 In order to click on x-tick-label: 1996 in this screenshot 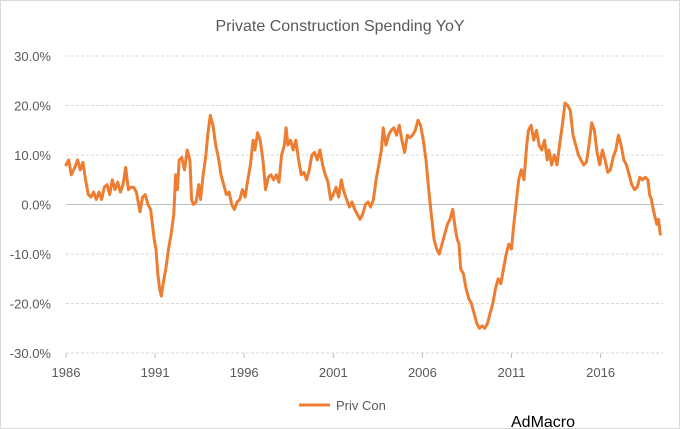, I will do `click(244, 372)`.